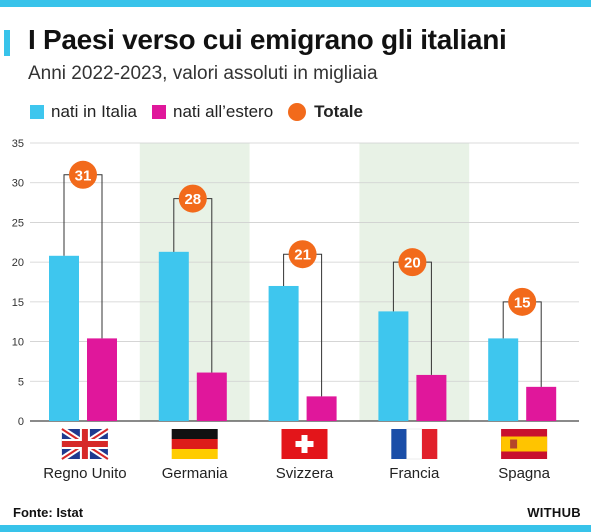  Describe the element at coordinates (18, 184) in the screenshot. I see `y-tick-label: 30` at that location.